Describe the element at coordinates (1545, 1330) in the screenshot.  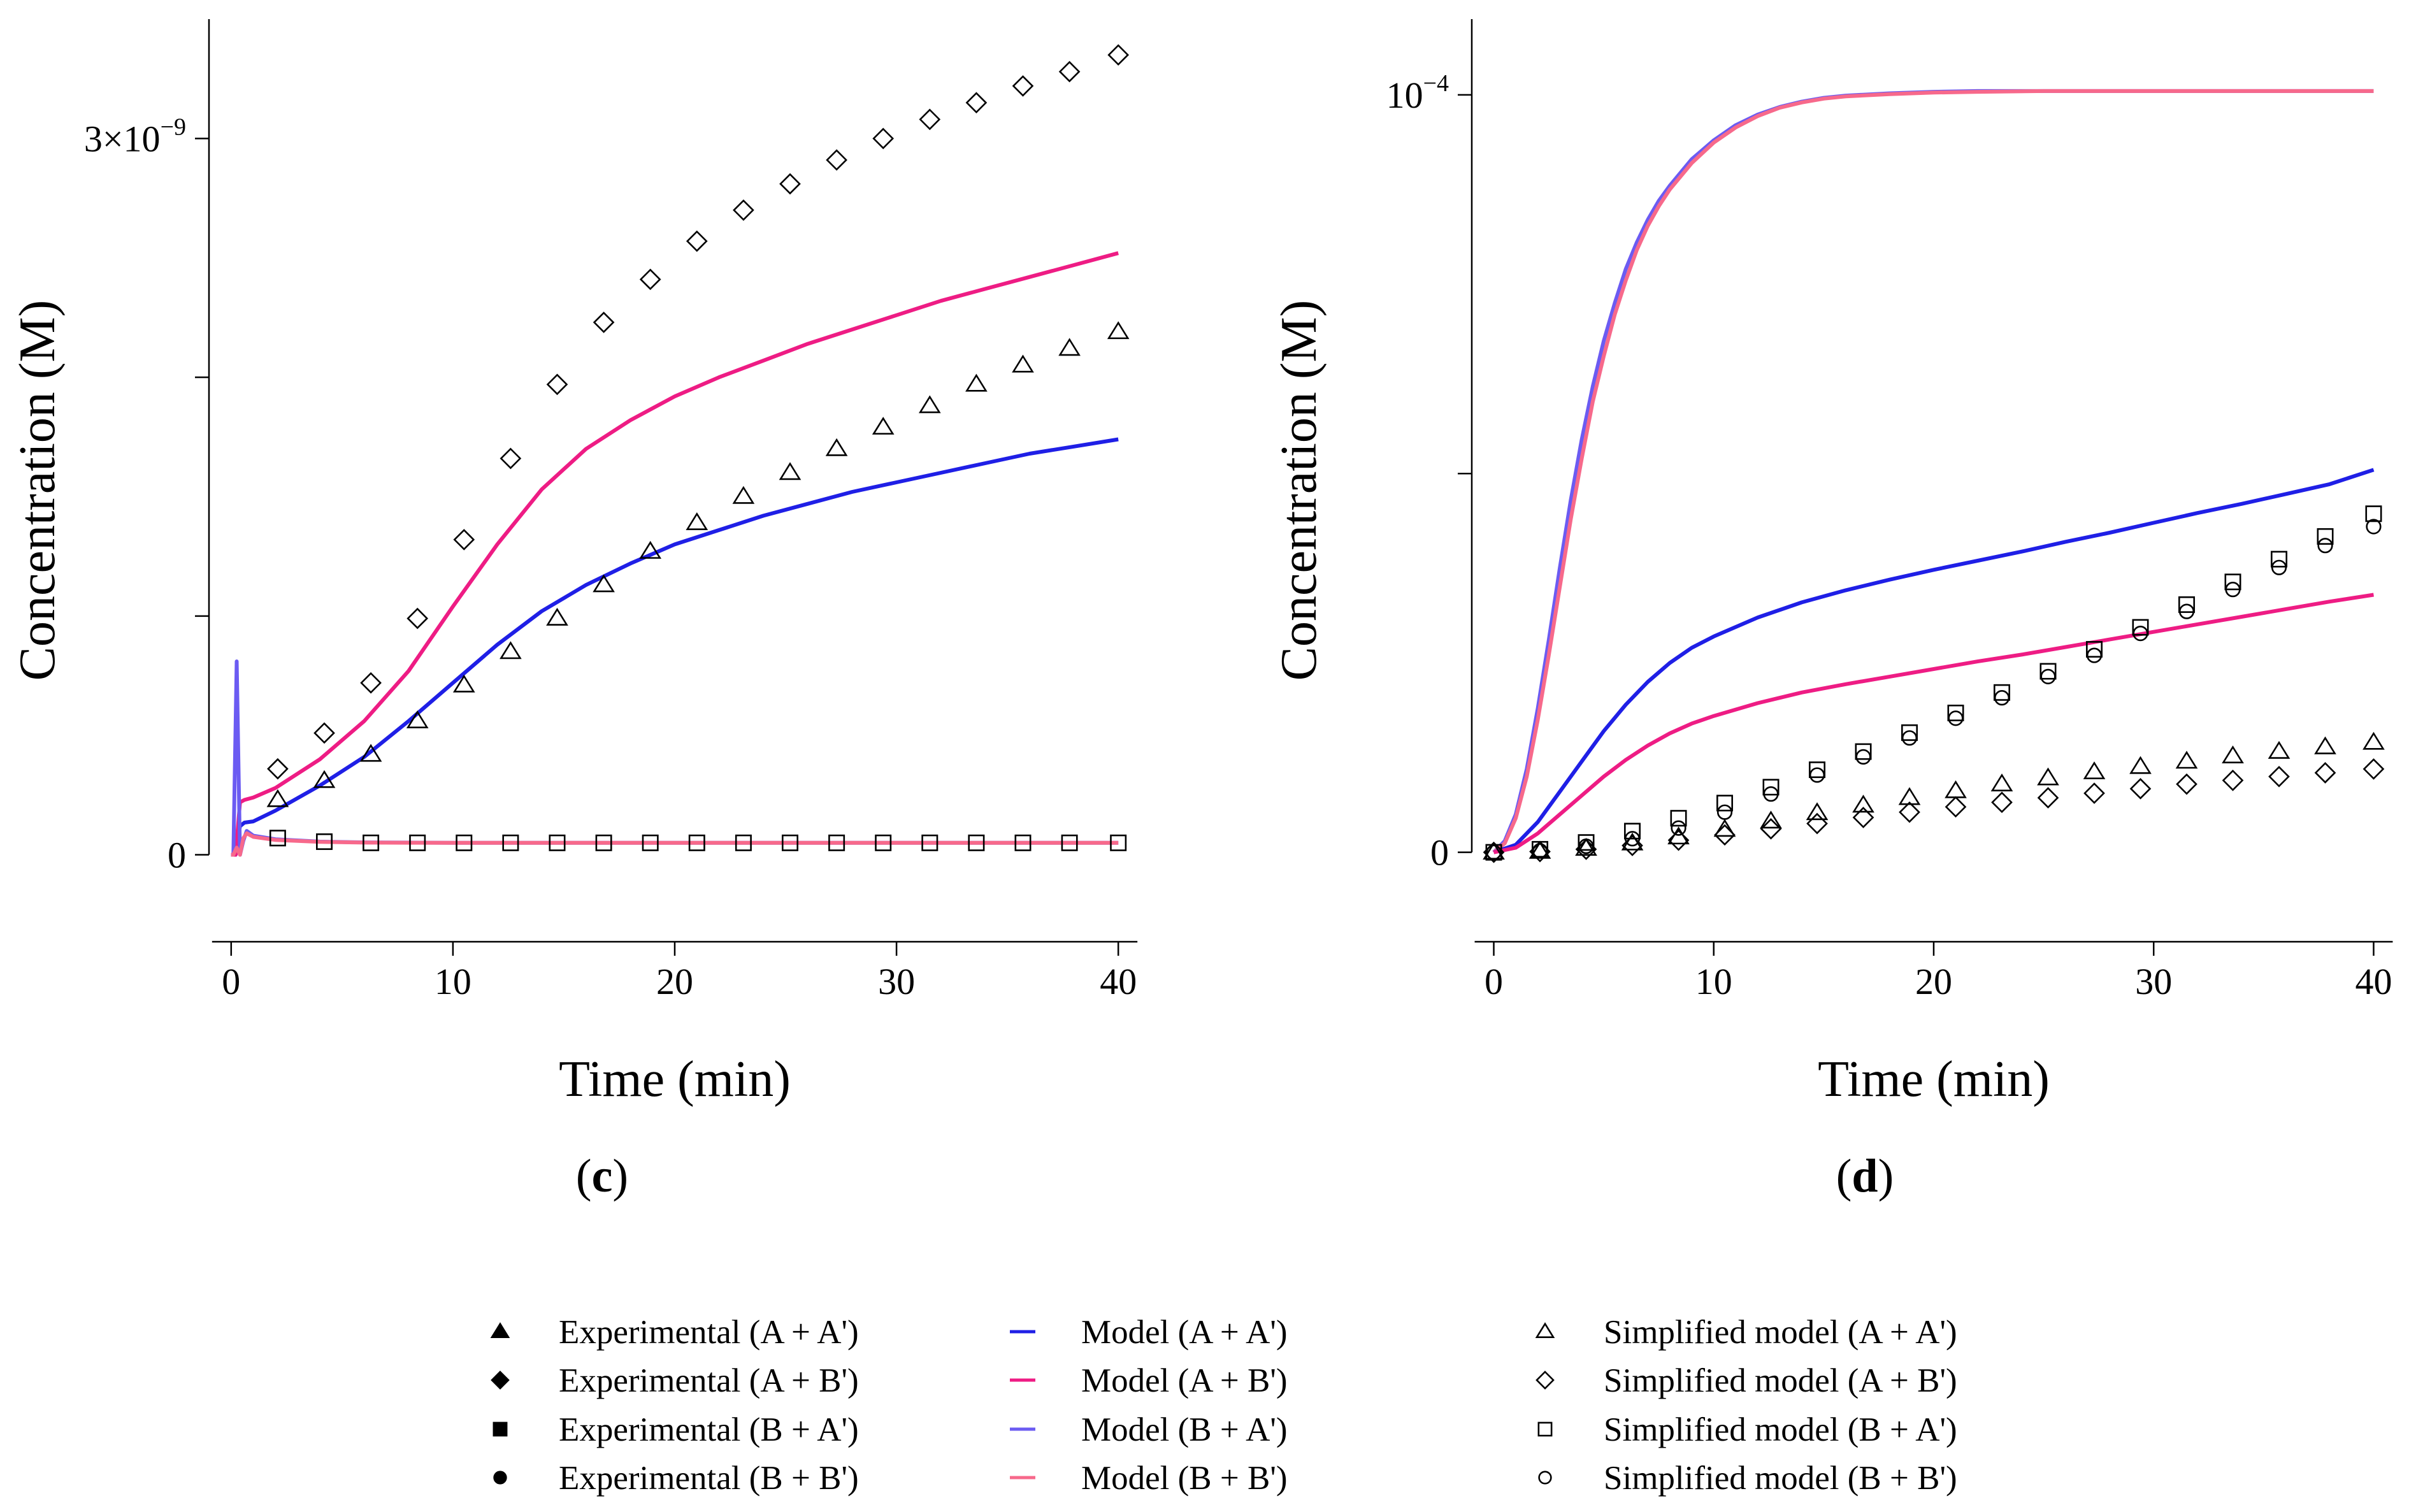
I see `legend-marker-triangle` at that location.